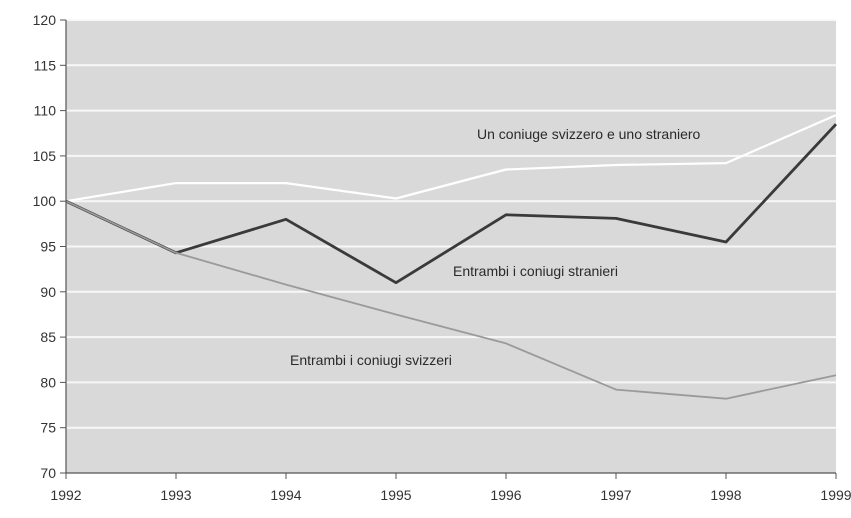 This screenshot has width=851, height=518. What do you see at coordinates (725, 495) in the screenshot?
I see `x-tick-label-1998: 1998` at bounding box center [725, 495].